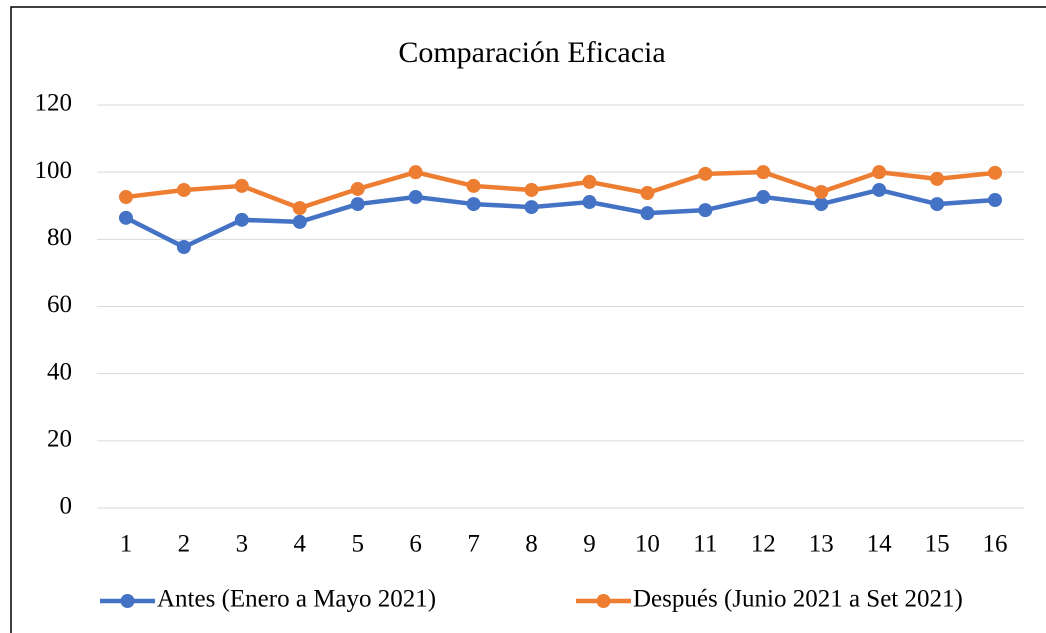 This screenshot has width=1046, height=633. I want to click on y-tick-label: 40, so click(59, 371).